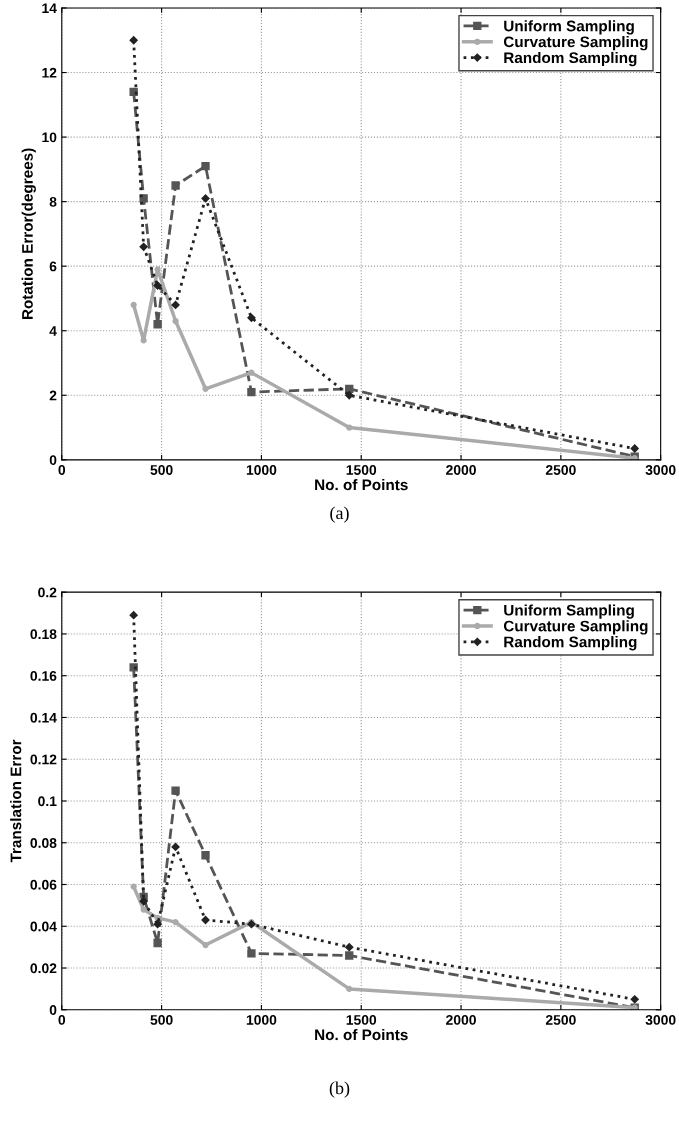 The image size is (679, 1141). What do you see at coordinates (43, 676) in the screenshot?
I see `y-tick-label: 0.16` at bounding box center [43, 676].